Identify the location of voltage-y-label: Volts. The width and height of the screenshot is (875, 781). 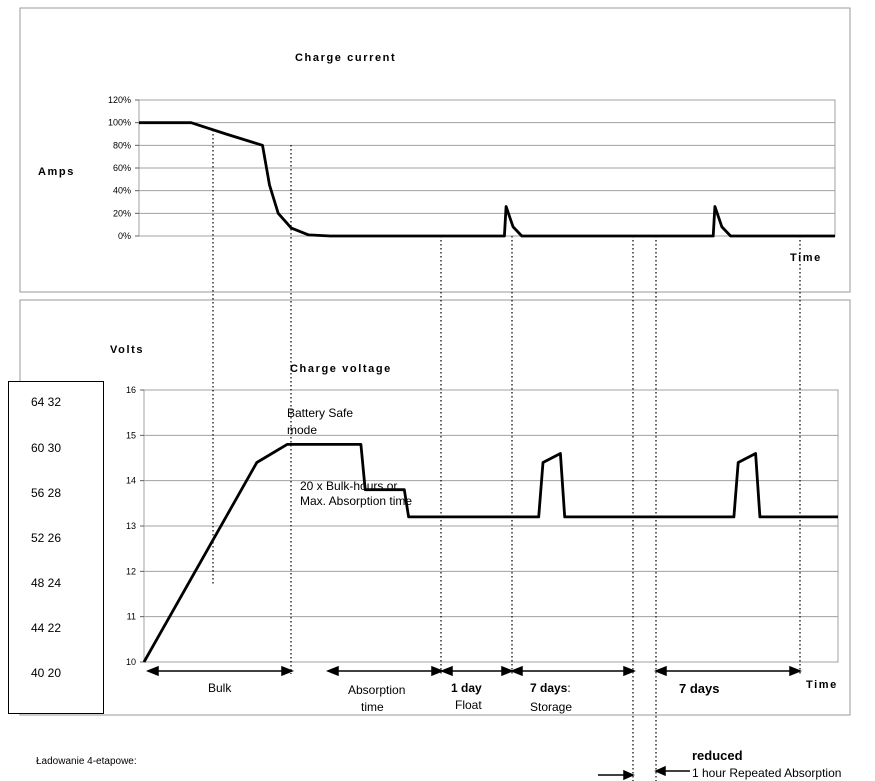
(127, 350).